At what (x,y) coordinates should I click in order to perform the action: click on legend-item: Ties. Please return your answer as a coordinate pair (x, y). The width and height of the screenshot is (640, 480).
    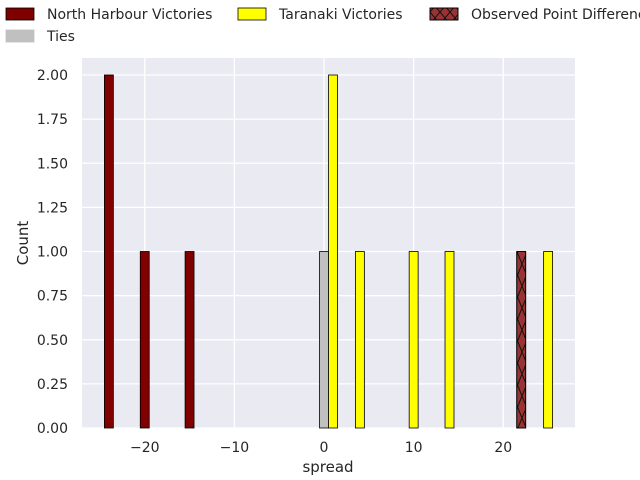
    Looking at the image, I should click on (40, 37).